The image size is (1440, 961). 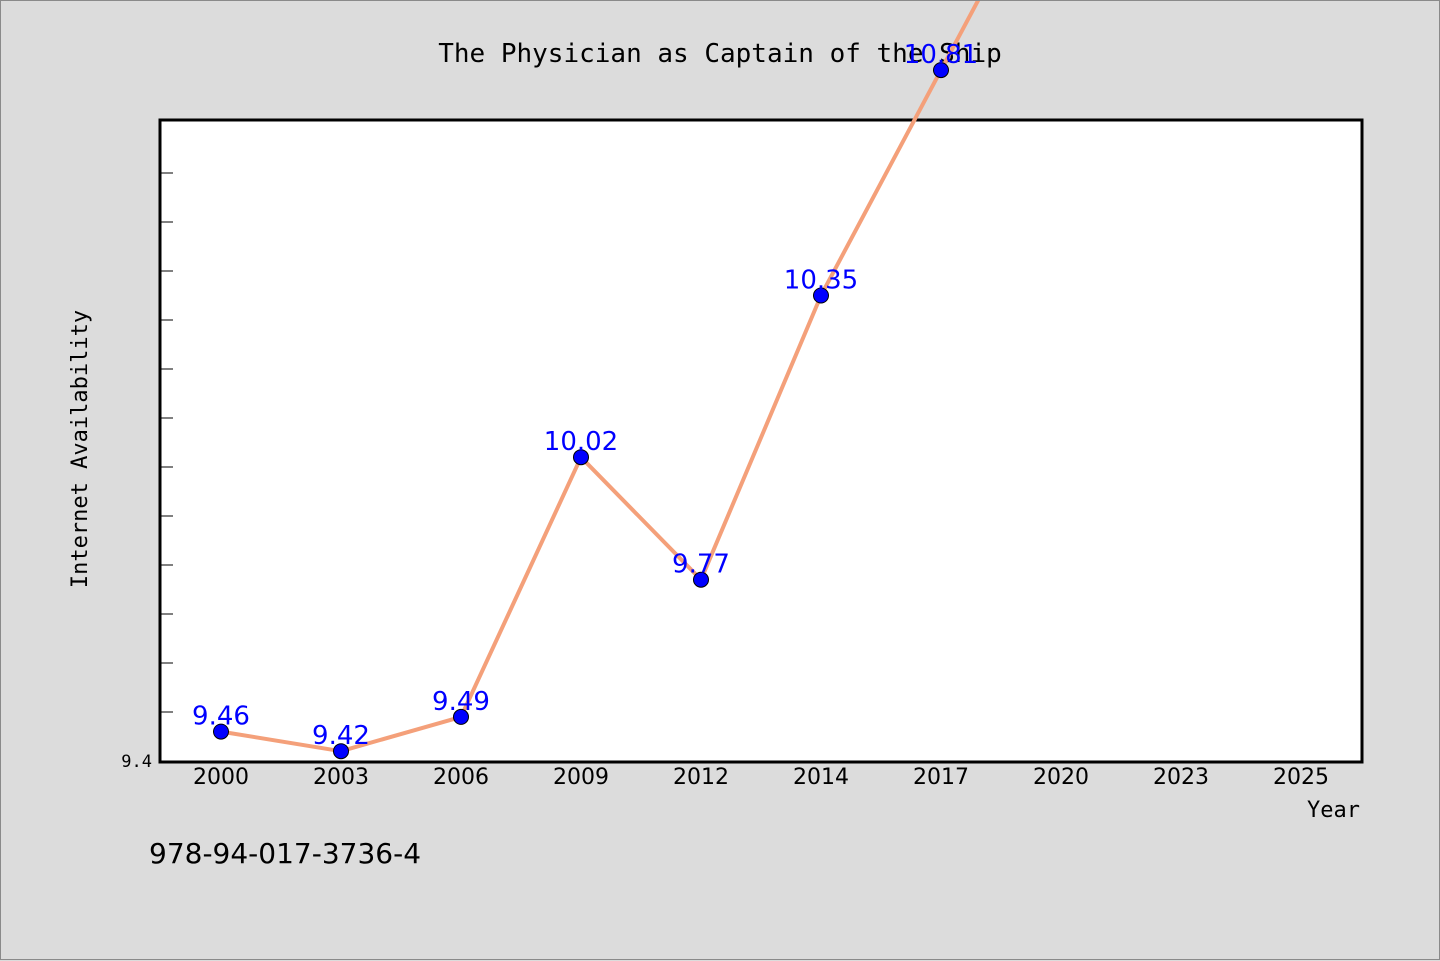 I want to click on x-tick-label: 2020, so click(x=1061, y=777).